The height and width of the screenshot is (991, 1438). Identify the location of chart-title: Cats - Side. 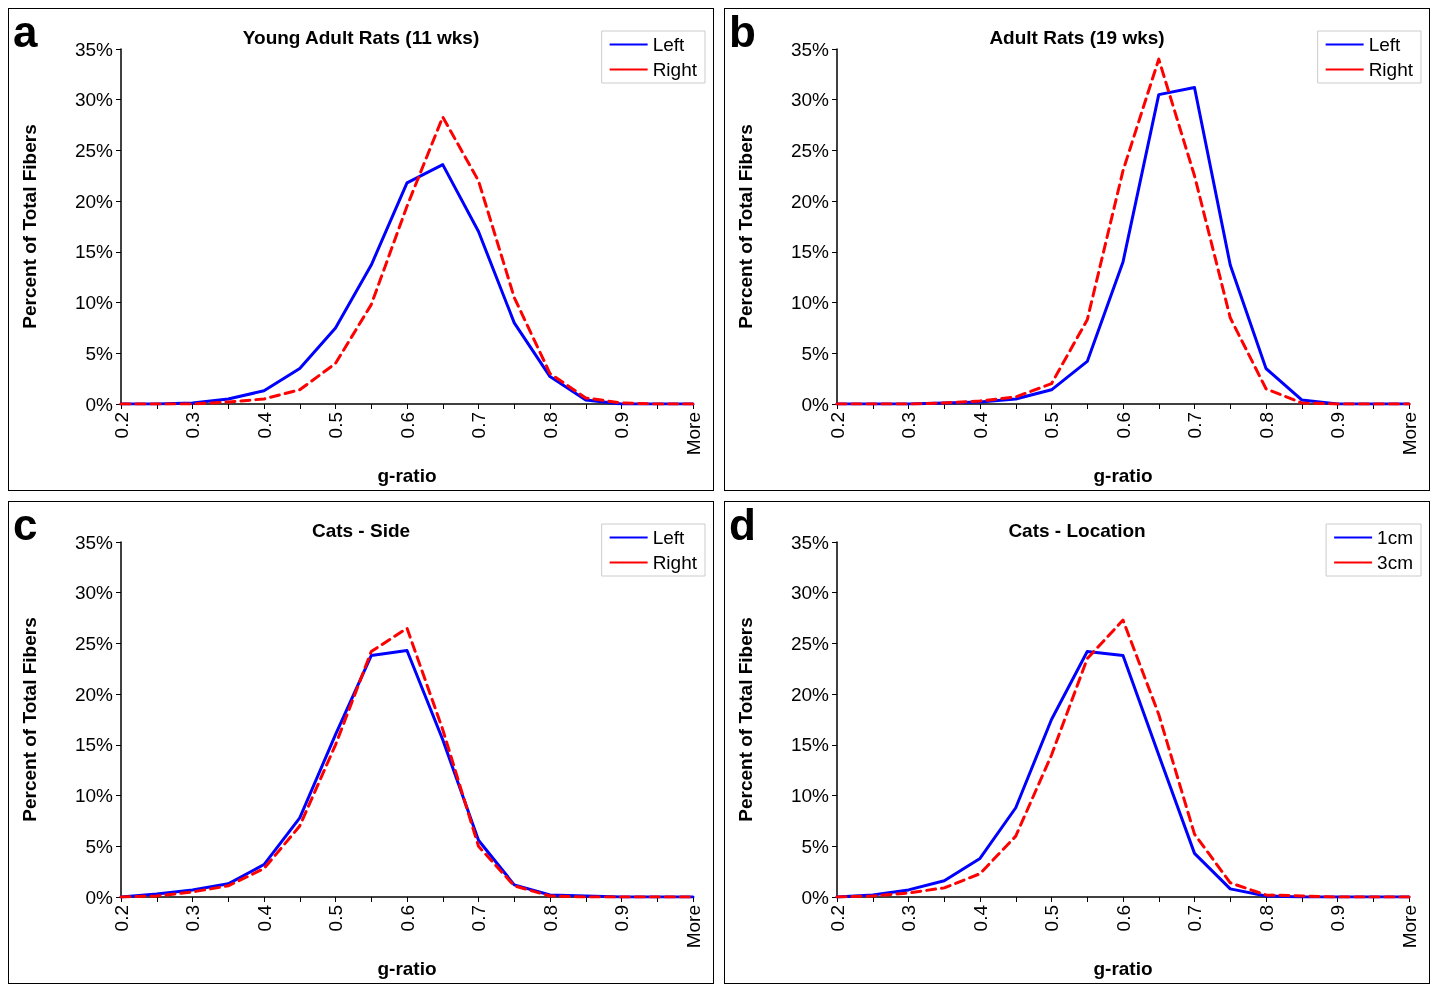
(361, 530).